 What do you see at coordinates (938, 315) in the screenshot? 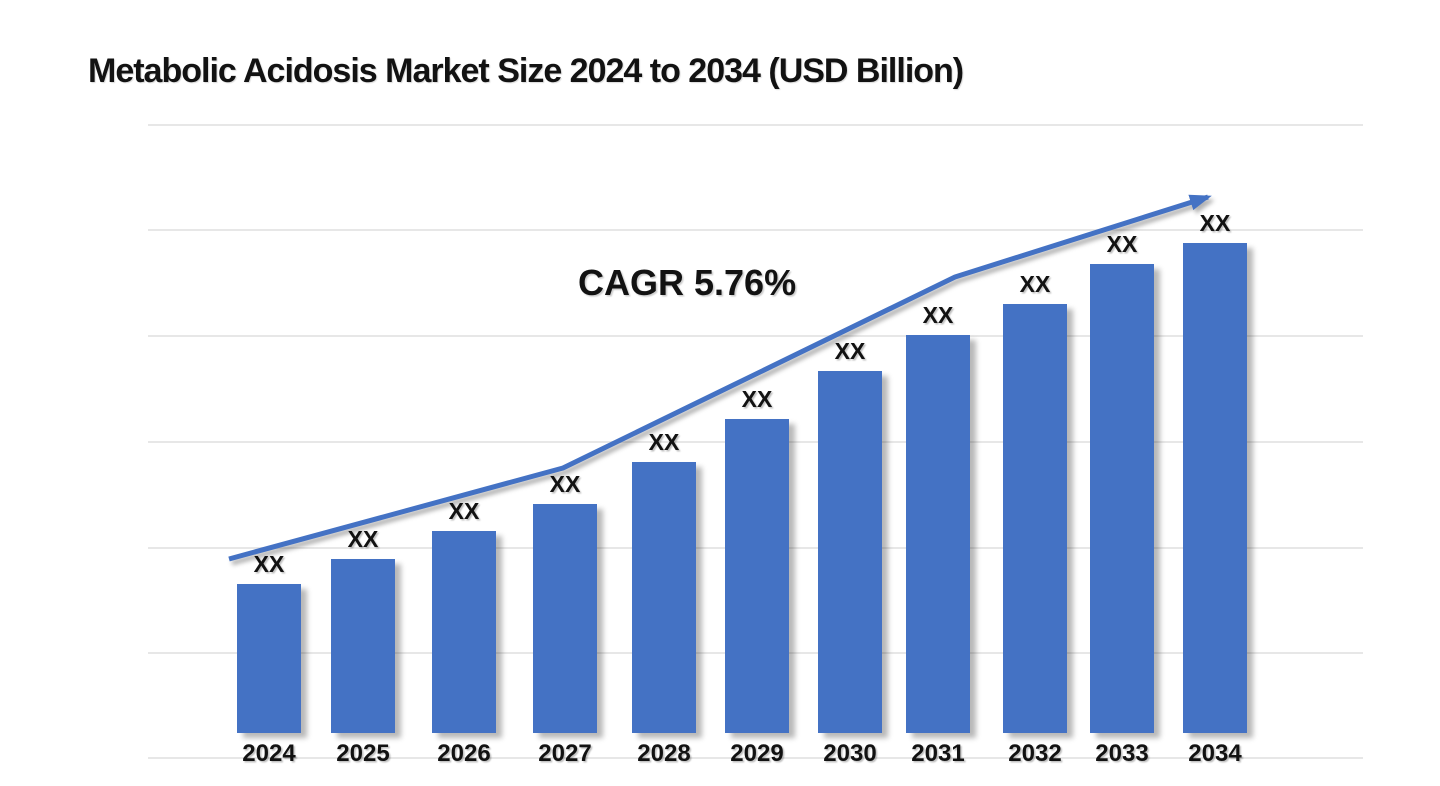
I see `bar-value-label-2031: XX` at bounding box center [938, 315].